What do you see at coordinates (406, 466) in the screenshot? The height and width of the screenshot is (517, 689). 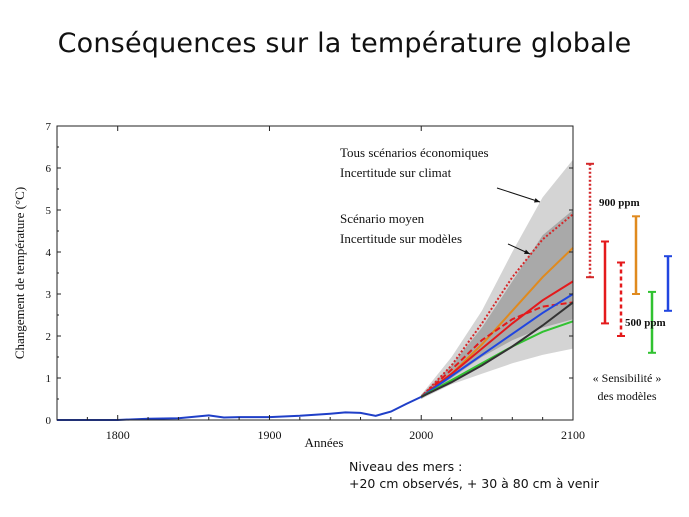 I see `sea-level-note-line1: Niveau des mers :` at bounding box center [406, 466].